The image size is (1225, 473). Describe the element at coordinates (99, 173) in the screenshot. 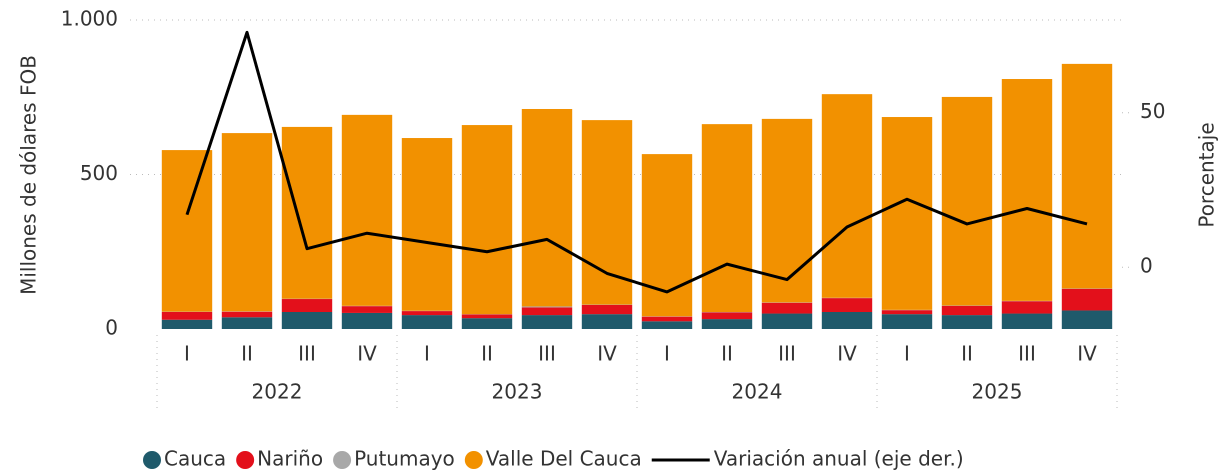

I see `y-tick-label: 500` at that location.